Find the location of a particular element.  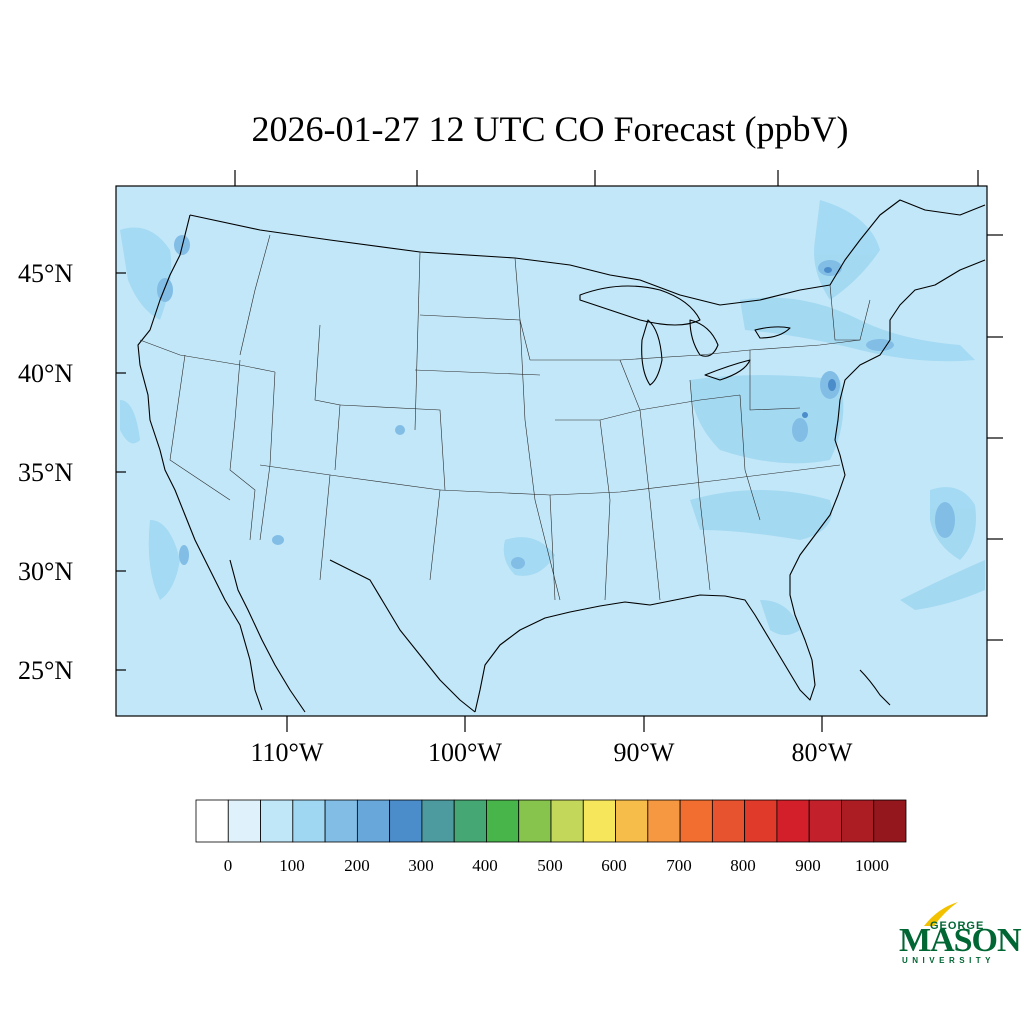

ga-al-line is located at coordinates (700, 485).